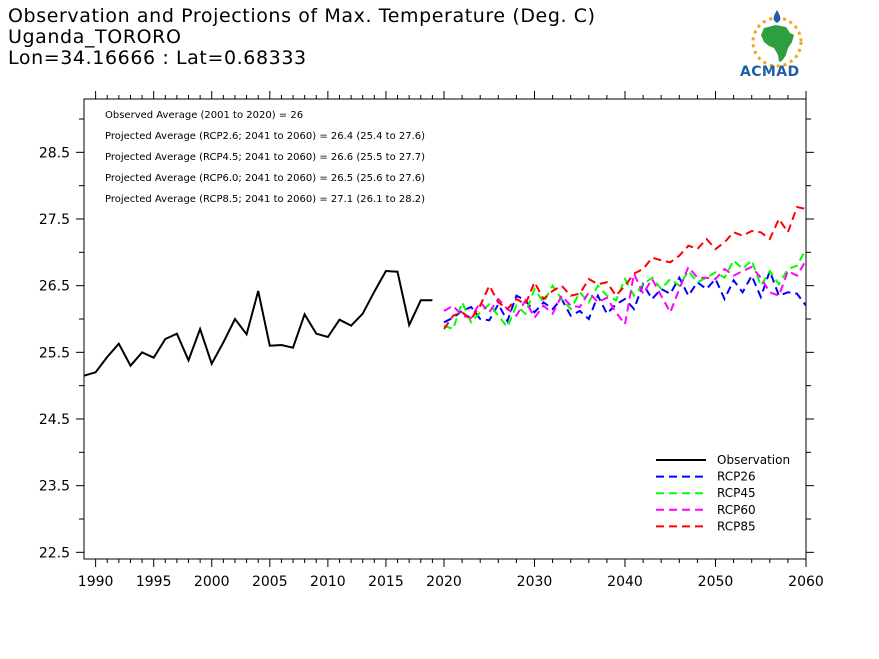 The height and width of the screenshot is (659, 879). I want to click on y-tick-label: 24.5, so click(54, 420).